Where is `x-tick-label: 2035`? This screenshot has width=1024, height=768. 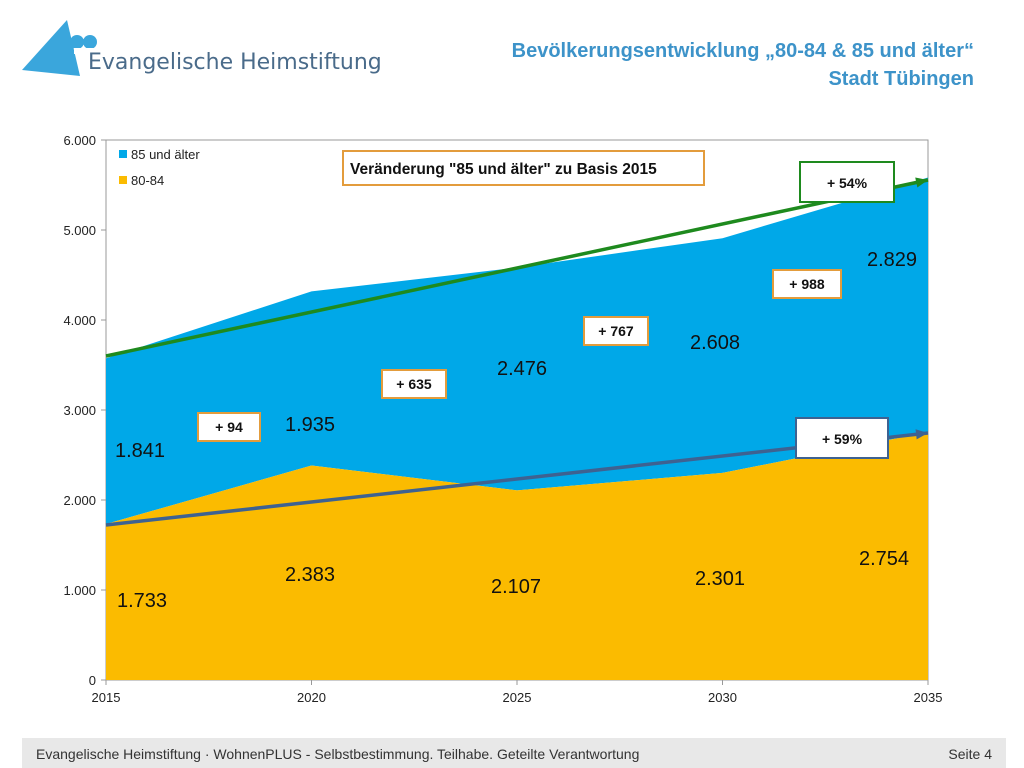
x-tick-label: 2035 is located at coordinates (928, 697).